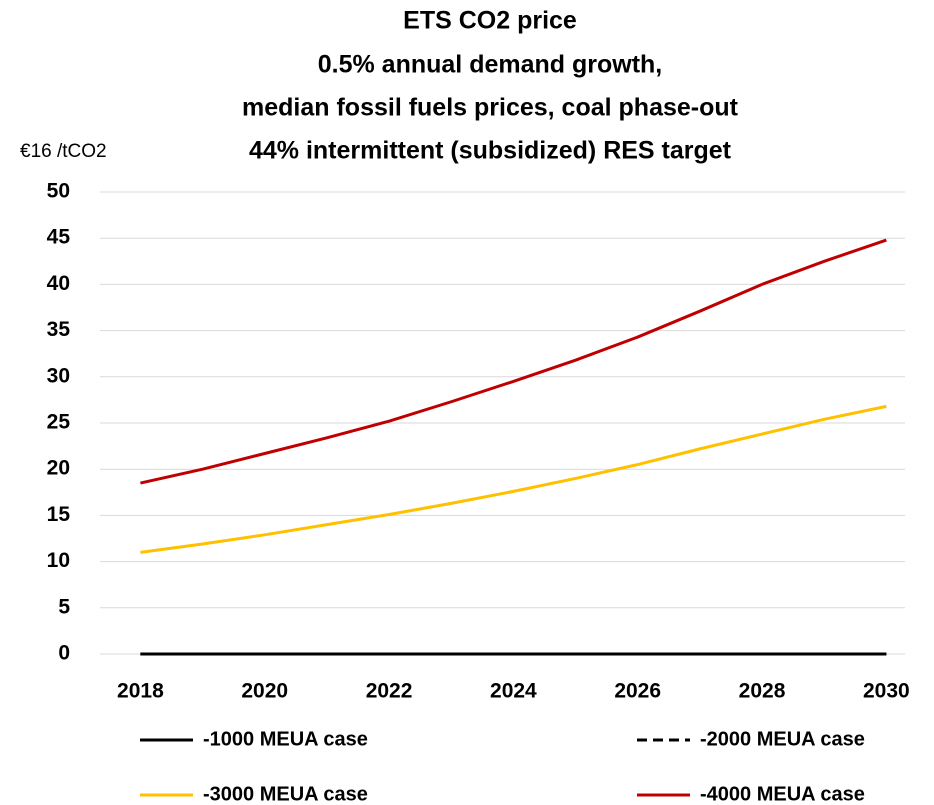  What do you see at coordinates (59, 514) in the screenshot?
I see `y-tick-label: 15` at bounding box center [59, 514].